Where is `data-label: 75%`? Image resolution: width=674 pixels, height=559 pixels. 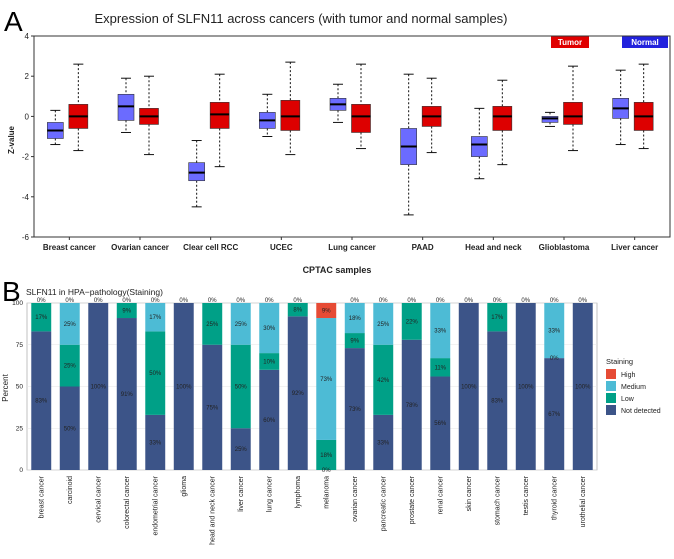
data-label: 75% is located at coordinates (212, 408).